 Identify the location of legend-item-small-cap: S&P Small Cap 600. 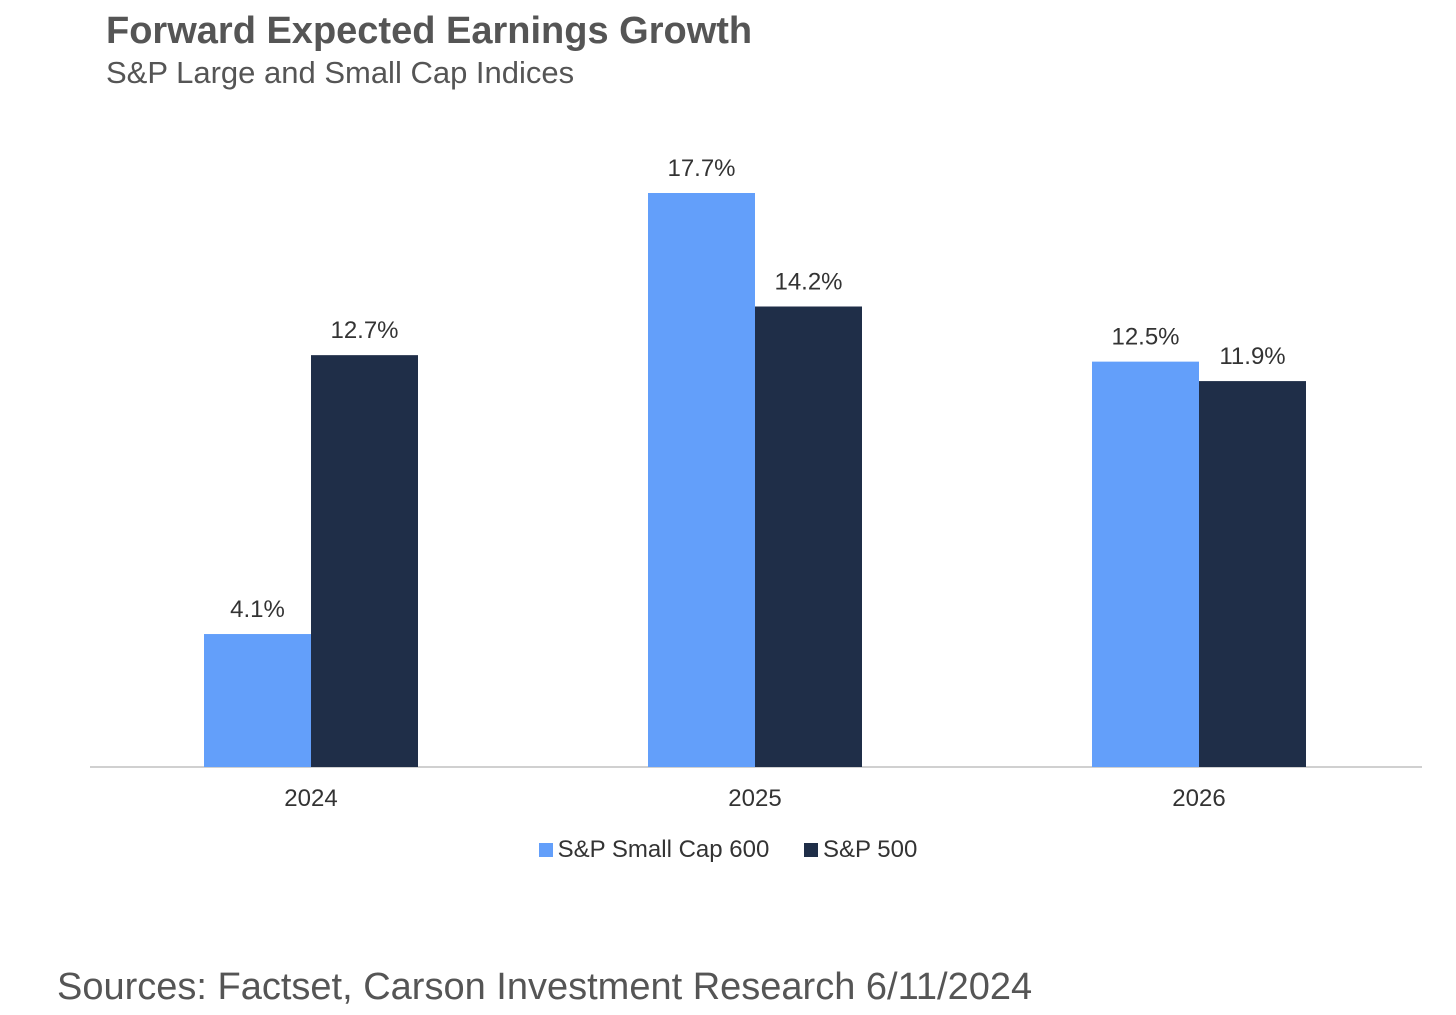
(654, 850).